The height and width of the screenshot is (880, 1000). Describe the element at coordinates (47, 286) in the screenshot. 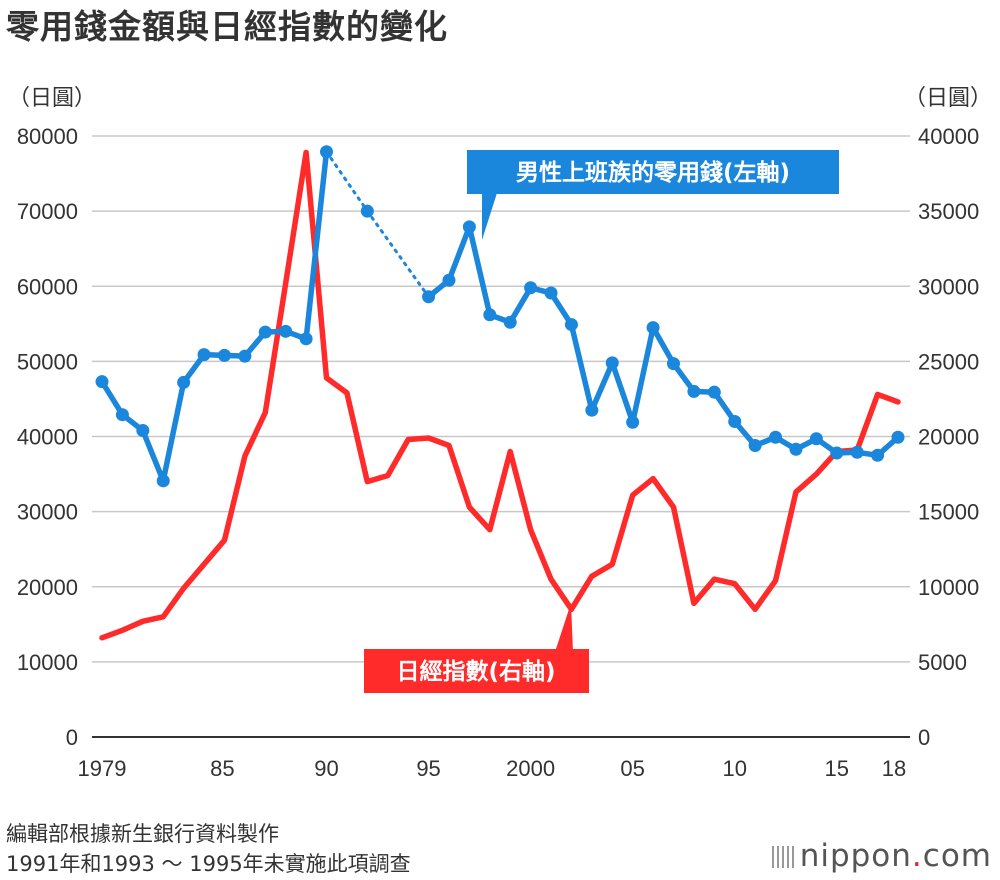

I see `left-tick-label: 60000` at that location.